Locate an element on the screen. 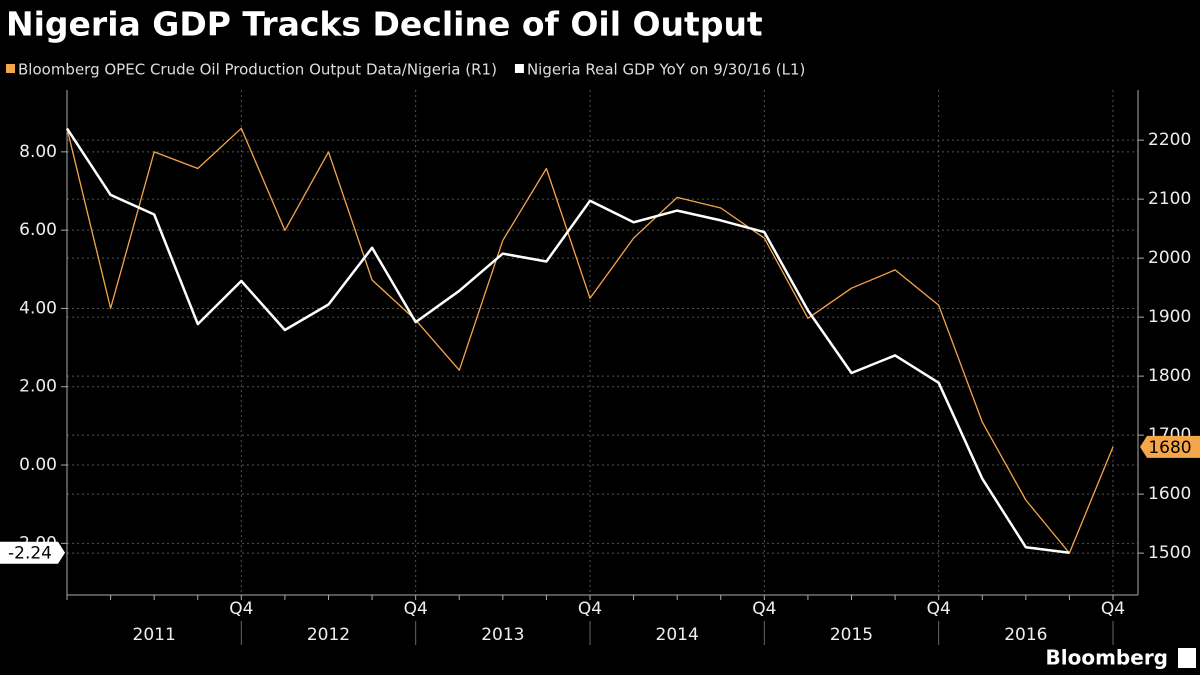 This screenshot has width=1200, height=675. y2-tick-label: 1500 is located at coordinates (1169, 553).